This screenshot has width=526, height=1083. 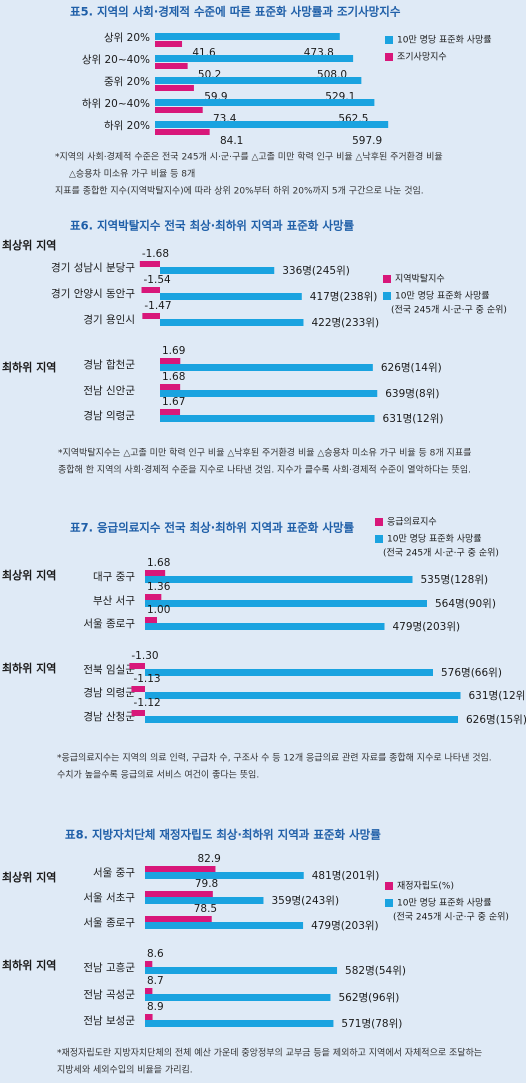 What do you see at coordinates (471, 672) in the screenshot?
I see `rate-label: 576명(66위)` at bounding box center [471, 672].